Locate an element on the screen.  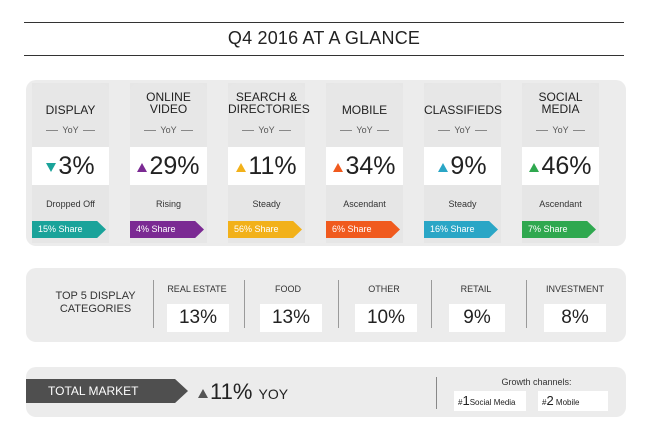
channel-card-classifieds: CLASSIFIEDS YoY 9% Steady 16% Share is located at coordinates (463, 163).